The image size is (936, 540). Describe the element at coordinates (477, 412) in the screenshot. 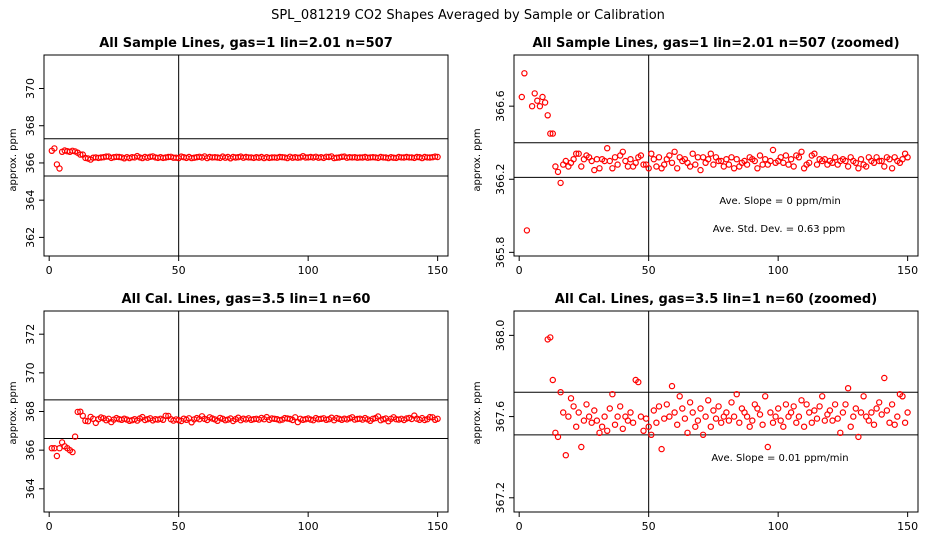

I see `y-axis-label: approx. ppm` at that location.